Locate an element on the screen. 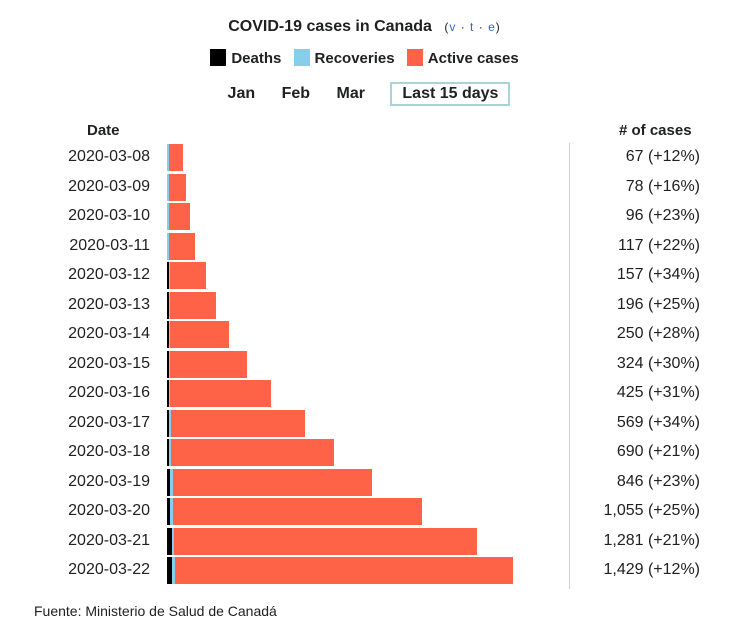 The image size is (729, 641). chart-legend: Deaths Recoveries Active cases is located at coordinates (364, 58).